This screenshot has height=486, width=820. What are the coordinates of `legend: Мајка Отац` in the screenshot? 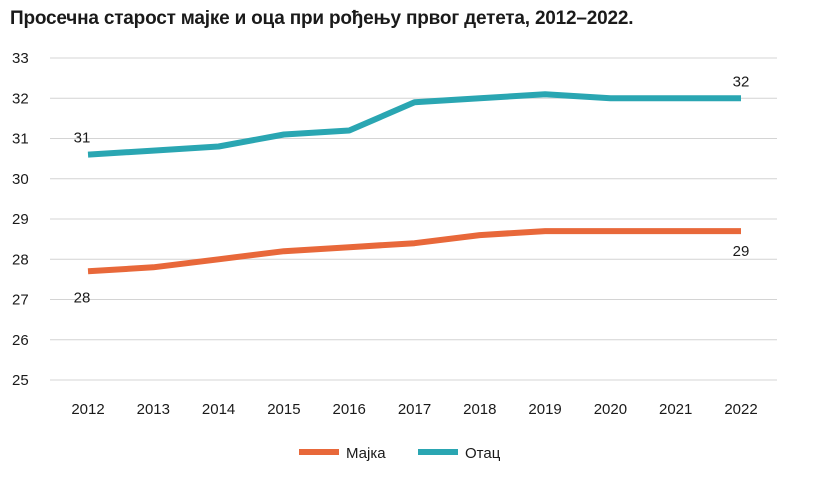 It's located at (400, 453).